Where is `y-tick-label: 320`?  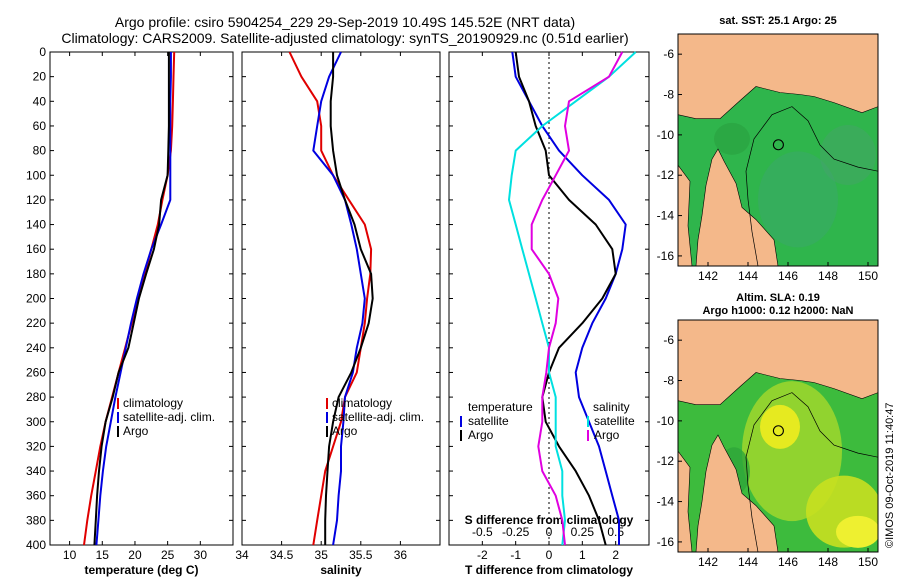 y-tick-label: 320 is located at coordinates (36, 446).